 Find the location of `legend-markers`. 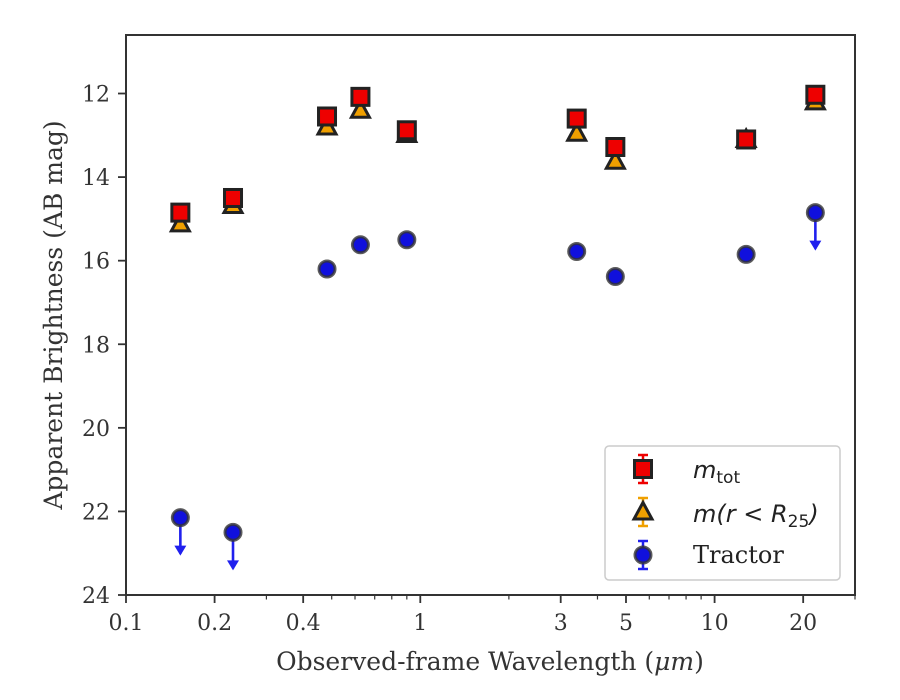

legend-markers is located at coordinates (643, 512).